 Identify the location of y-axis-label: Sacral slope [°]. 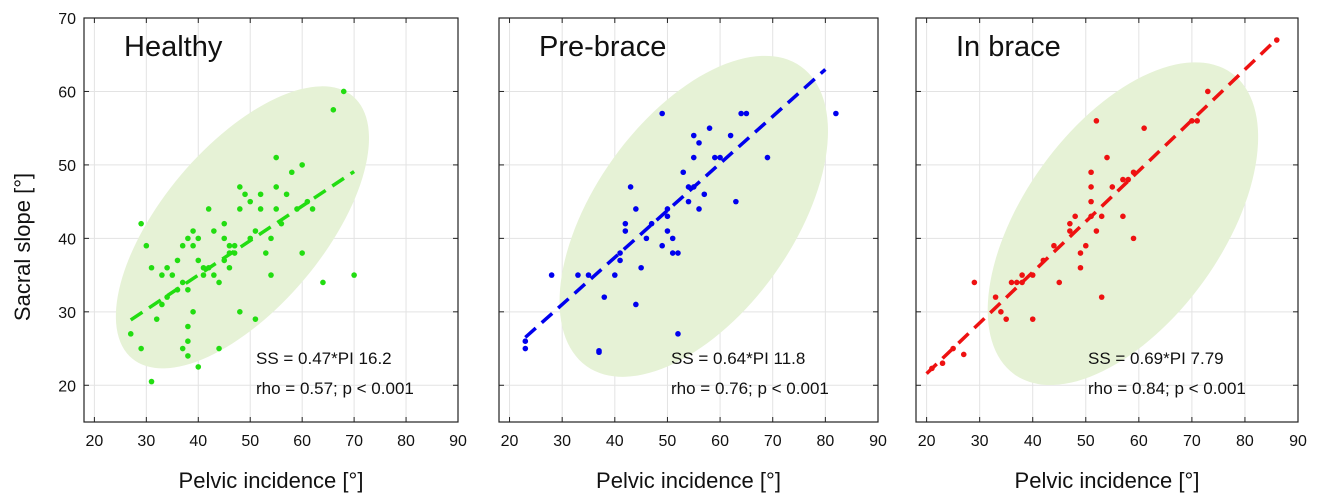
(22, 247).